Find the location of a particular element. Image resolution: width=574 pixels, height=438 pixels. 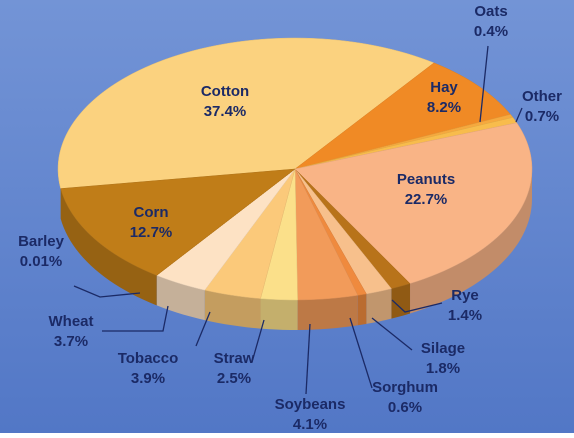

slice-label: Rye is located at coordinates (465, 295).